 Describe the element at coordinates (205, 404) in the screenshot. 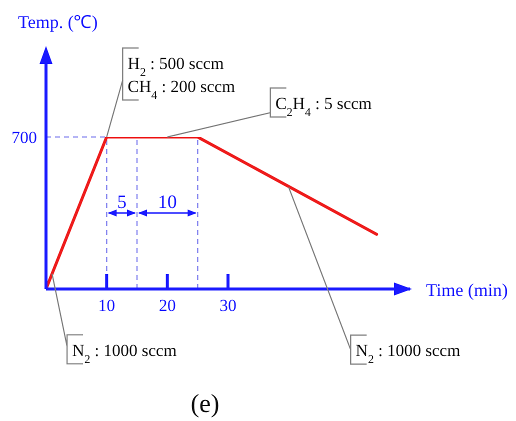

I see `text: (e)` at that location.